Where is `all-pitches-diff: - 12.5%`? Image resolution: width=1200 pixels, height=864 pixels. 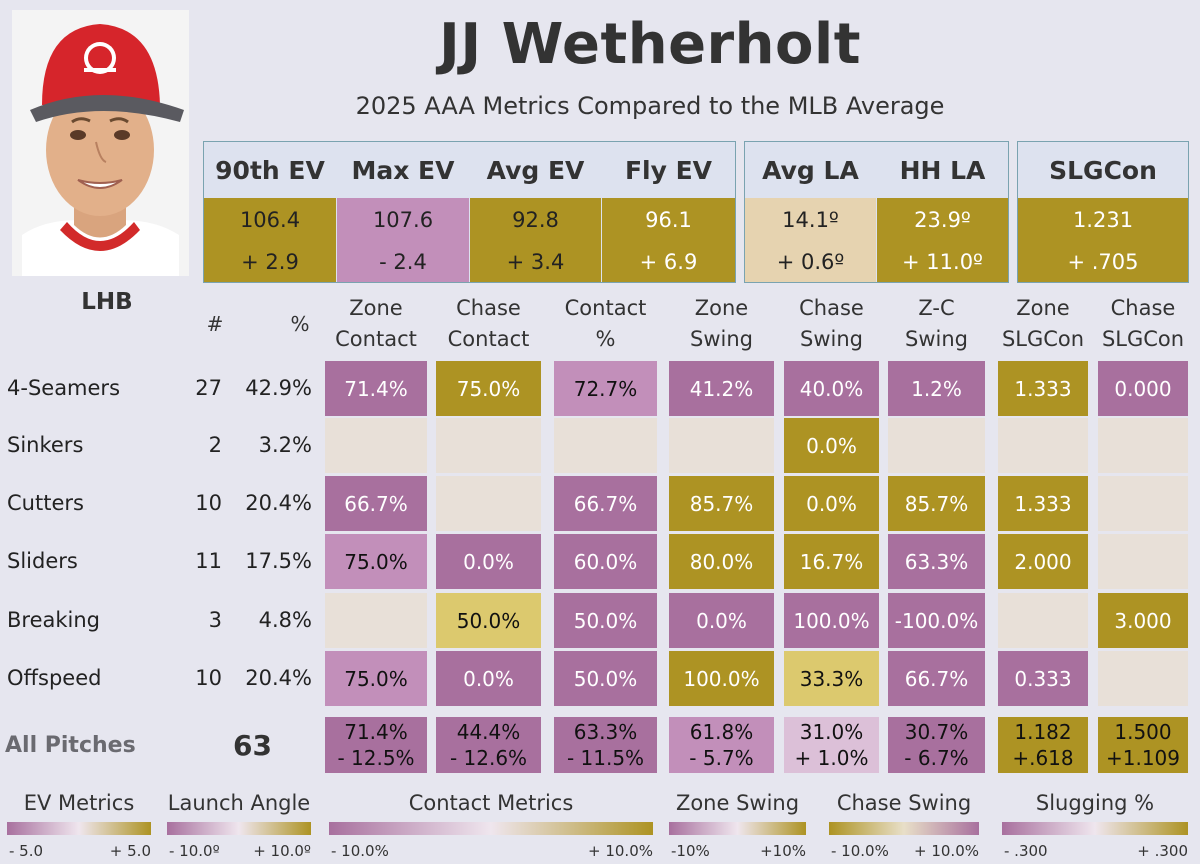
all-pitches-diff: - 12.5% is located at coordinates (376, 758).